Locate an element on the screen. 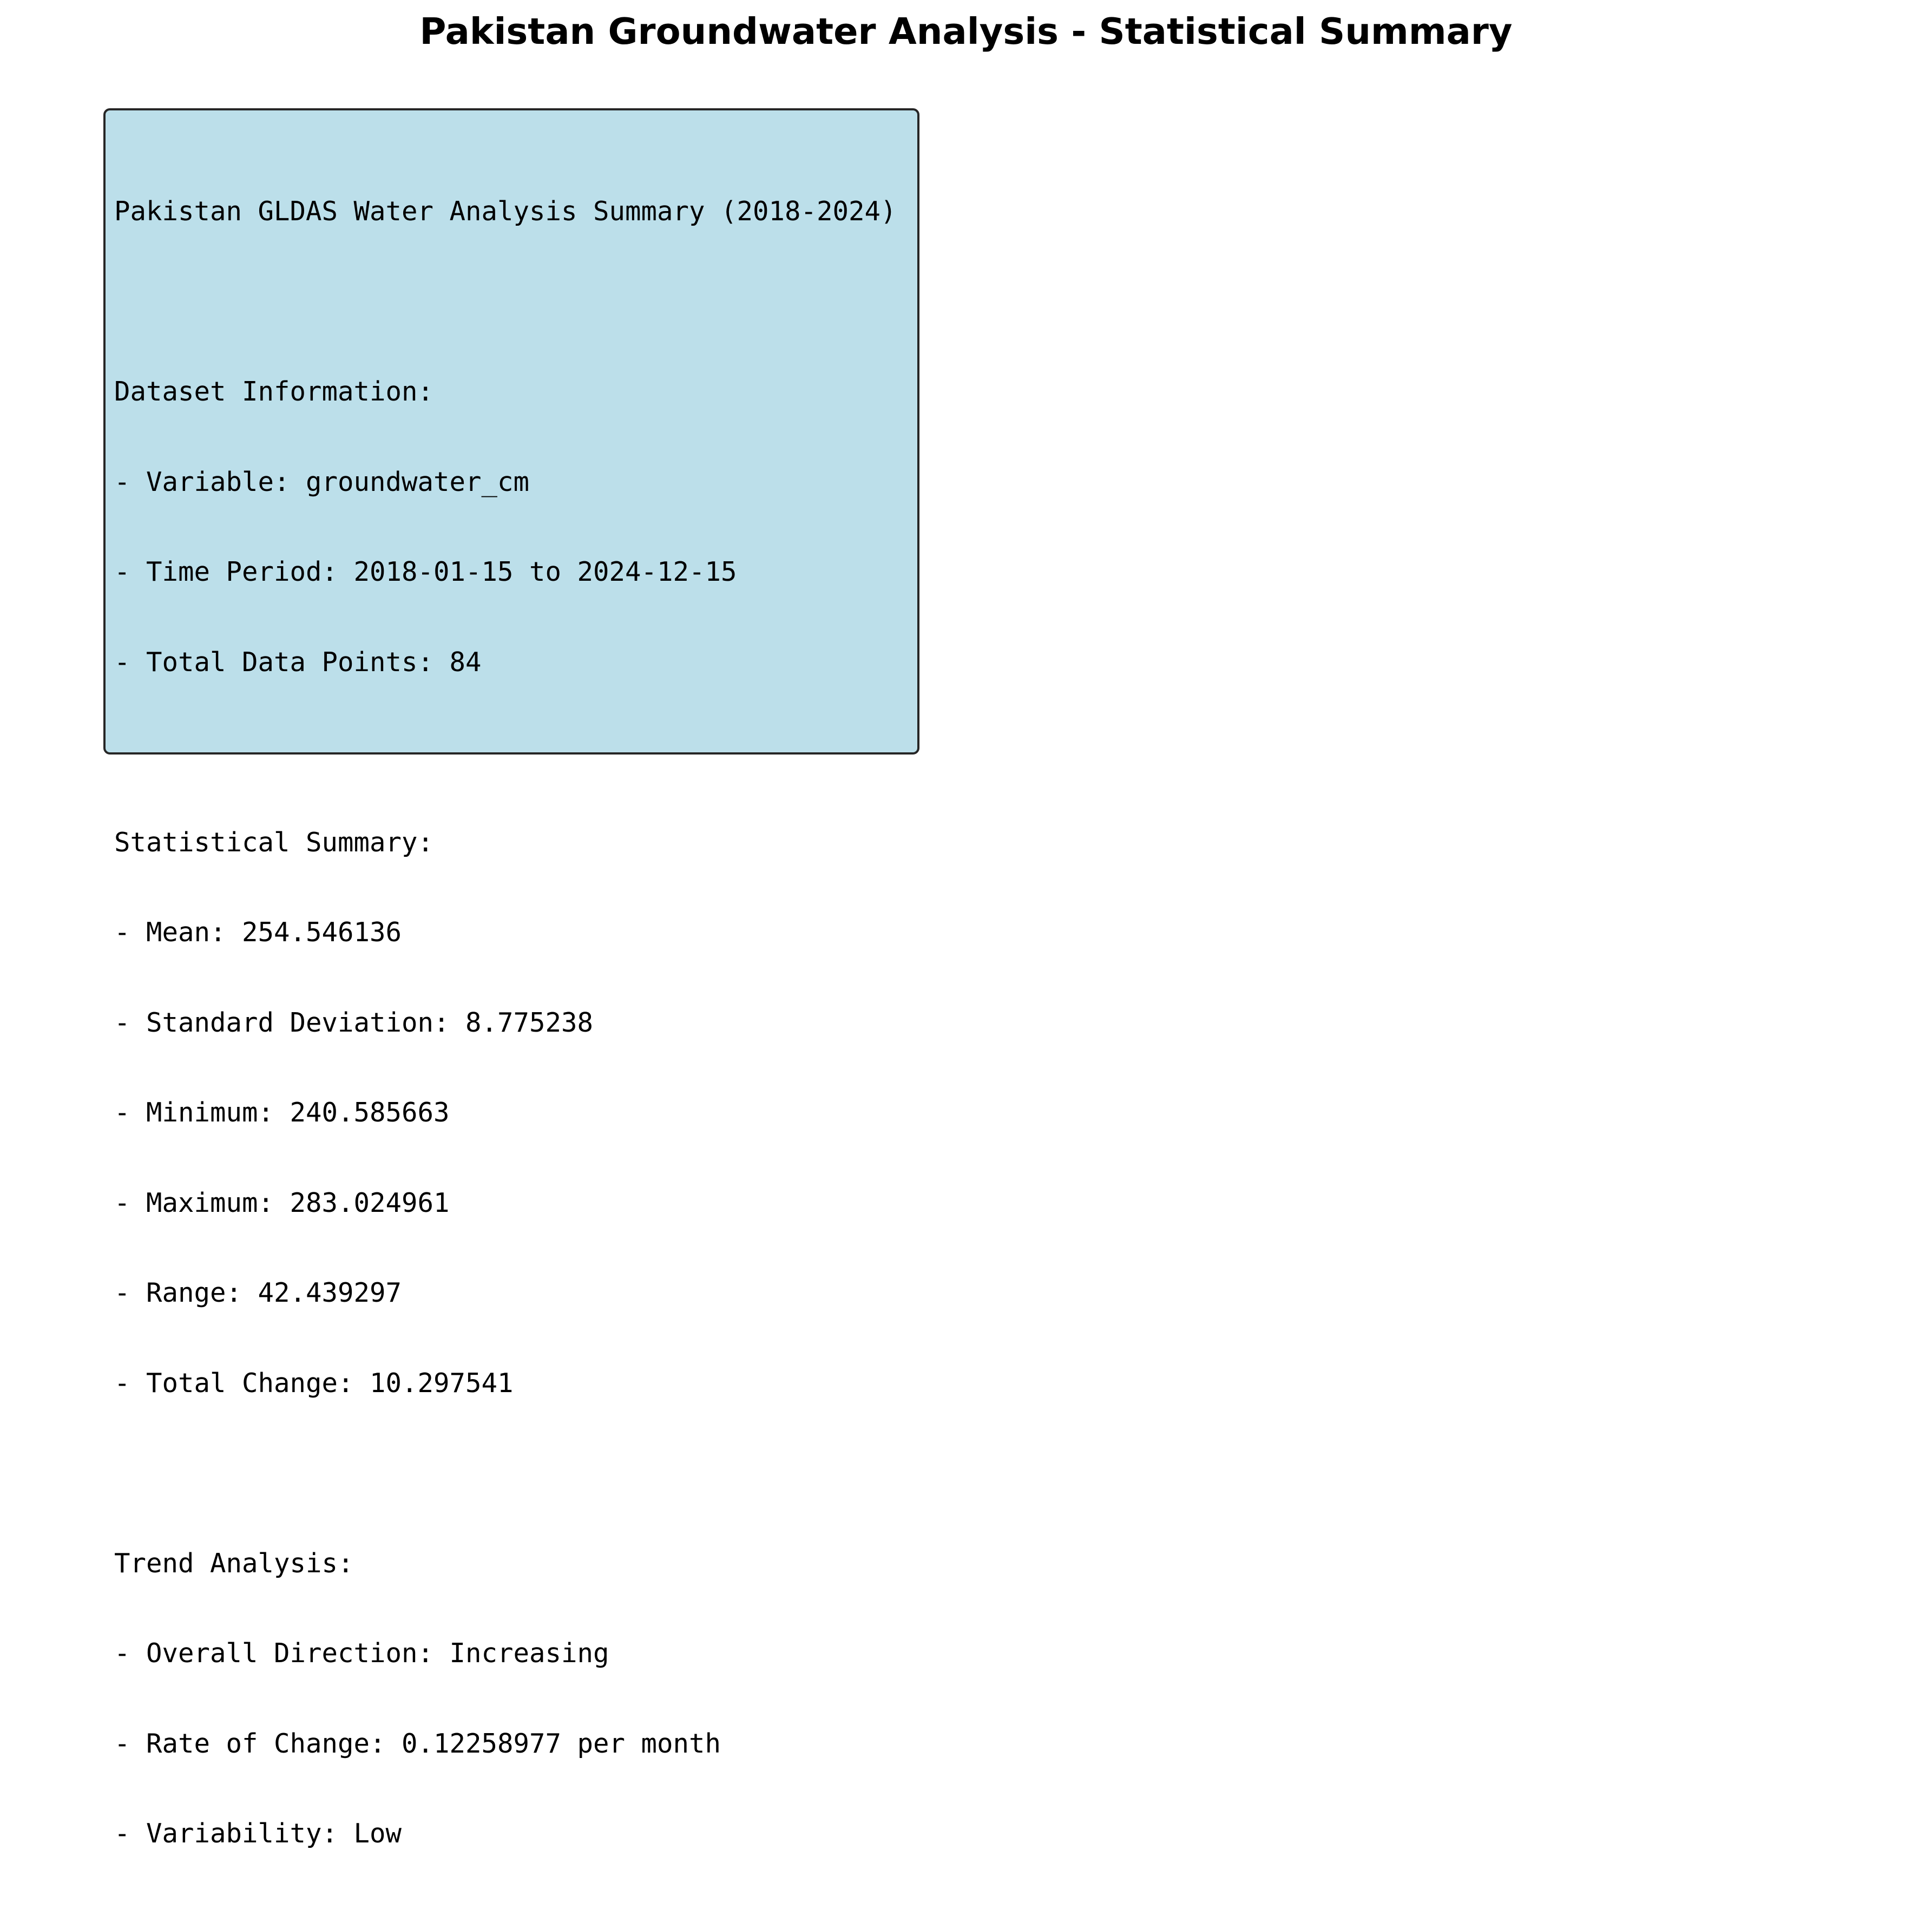 The width and height of the screenshot is (1932, 1909). stat-mean: - Mean: 254.546136 is located at coordinates (258, 932).